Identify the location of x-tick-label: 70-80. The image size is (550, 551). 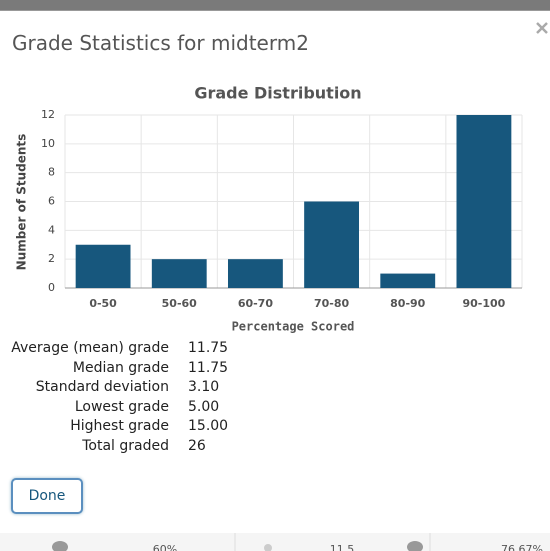
(332, 303).